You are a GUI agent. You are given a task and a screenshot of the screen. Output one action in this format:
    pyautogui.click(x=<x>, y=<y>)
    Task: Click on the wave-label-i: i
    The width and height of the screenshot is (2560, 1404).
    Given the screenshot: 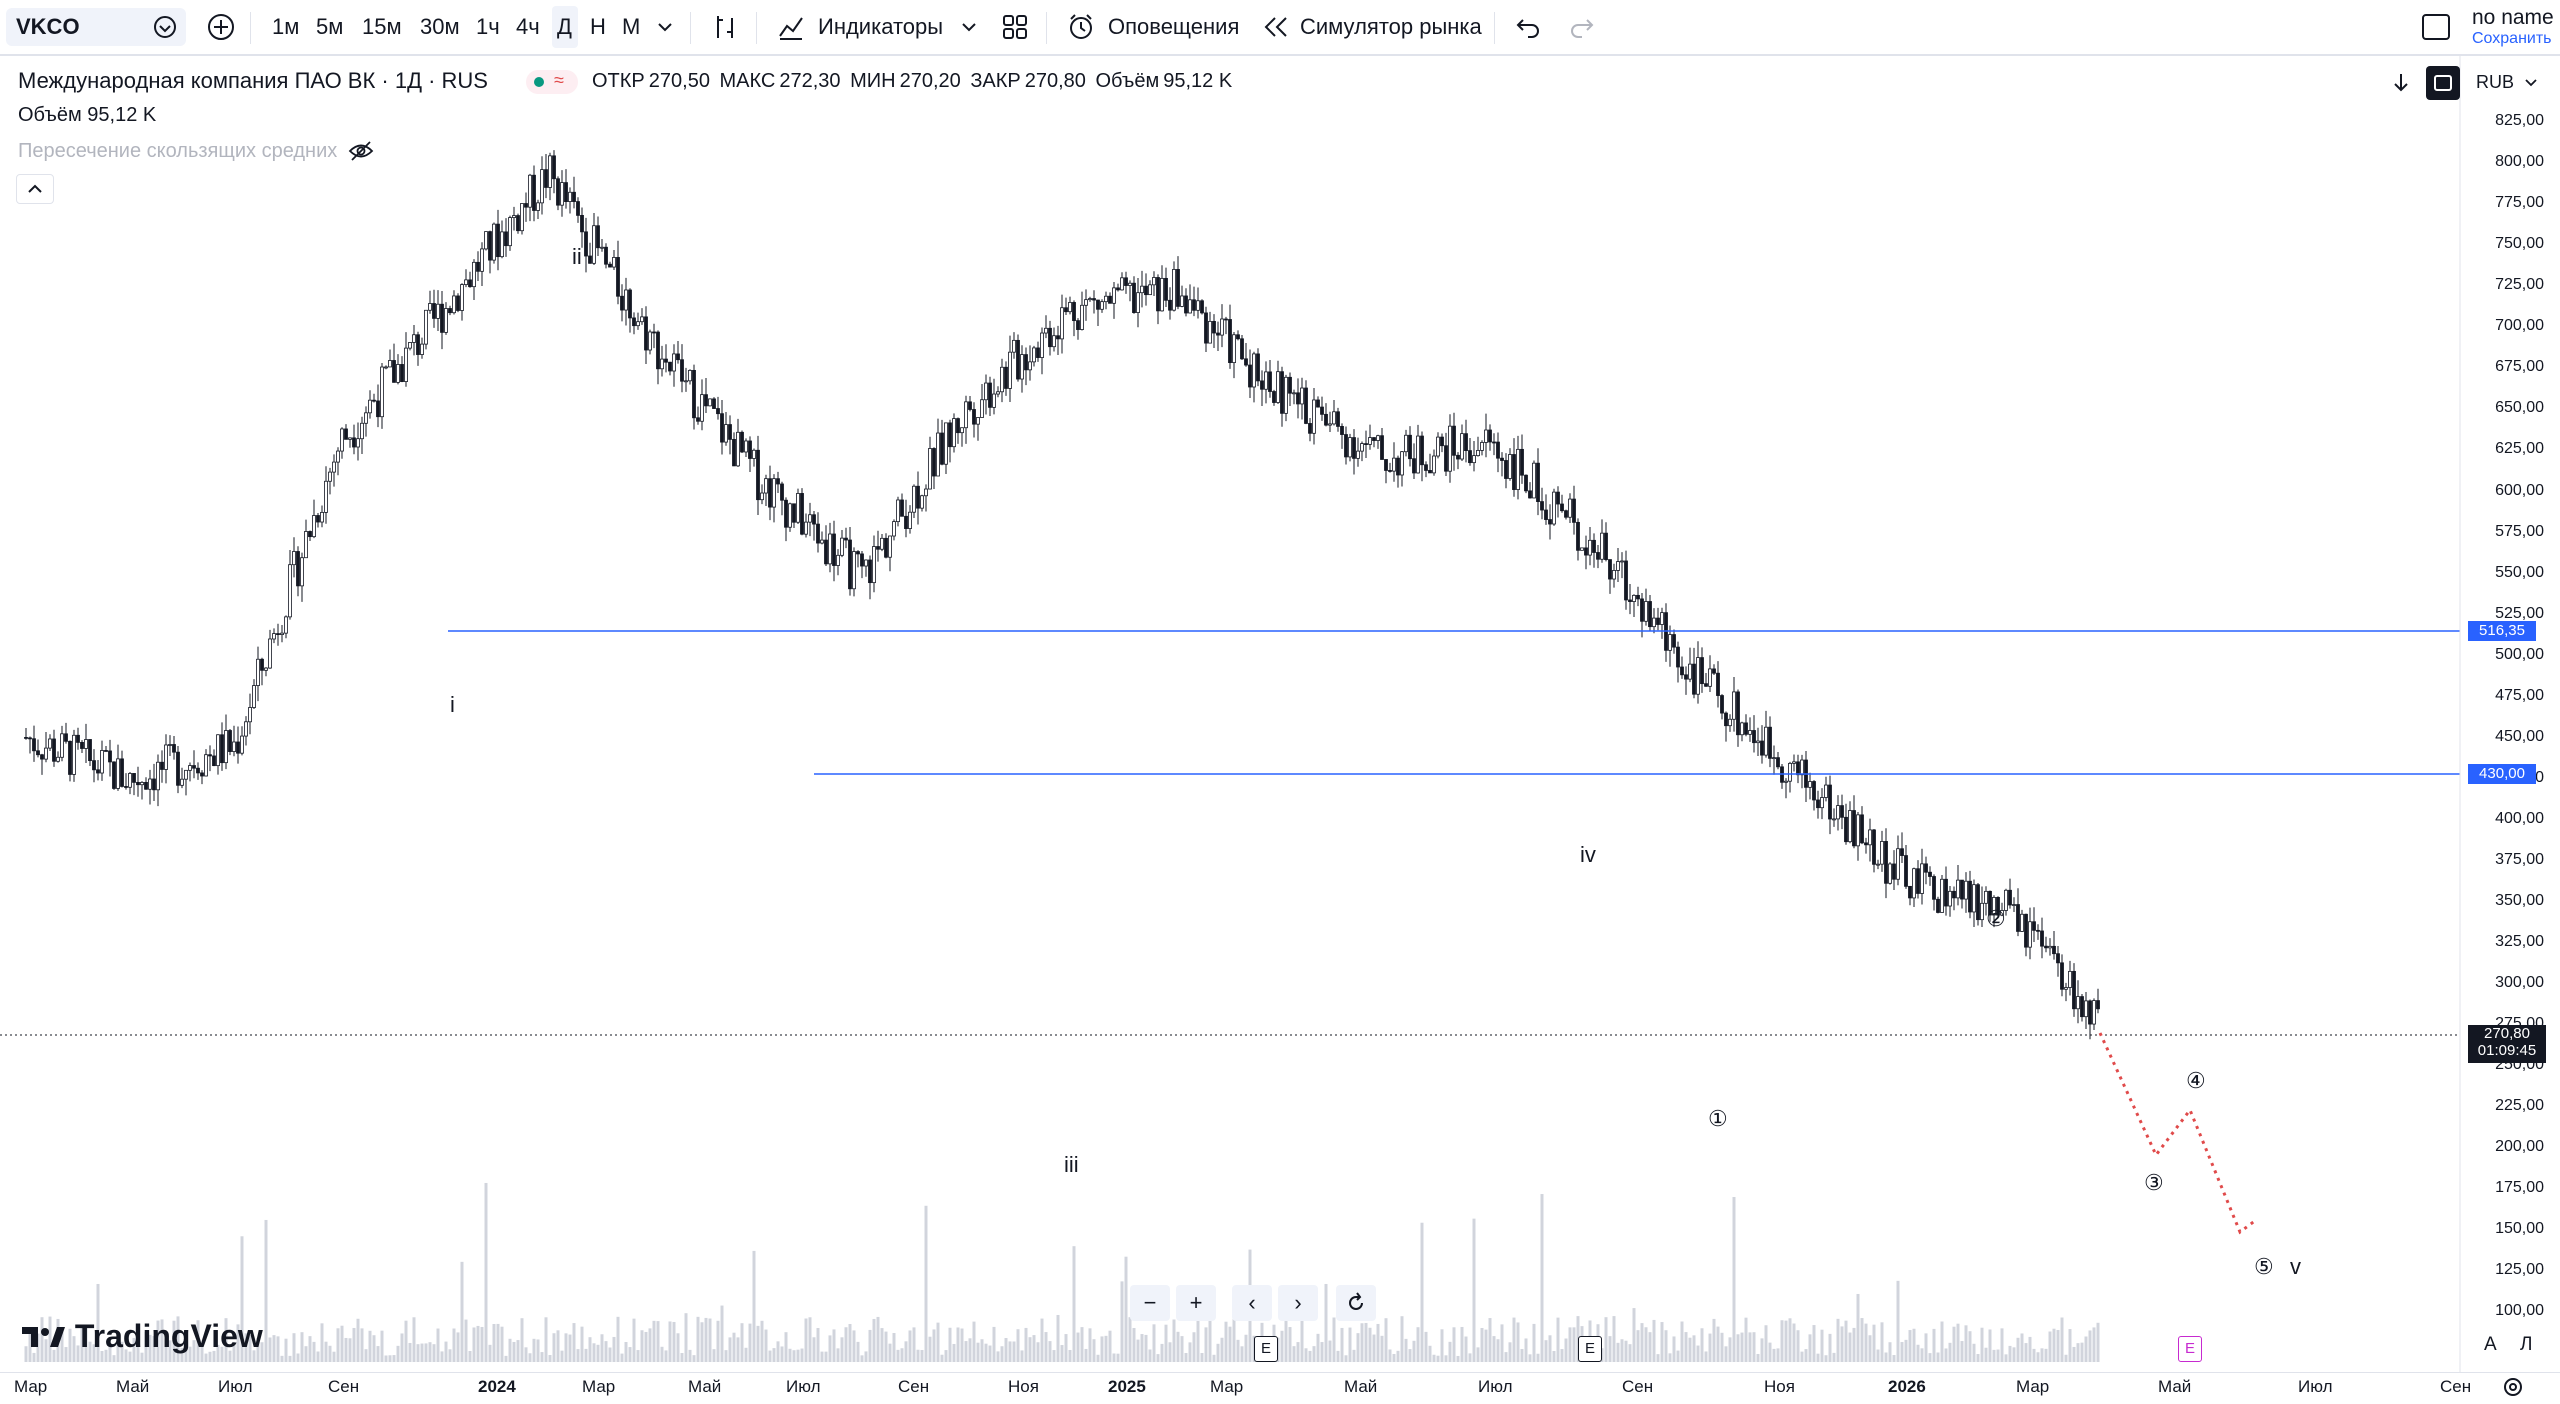 What is the action you would take?
    pyautogui.click(x=452, y=704)
    